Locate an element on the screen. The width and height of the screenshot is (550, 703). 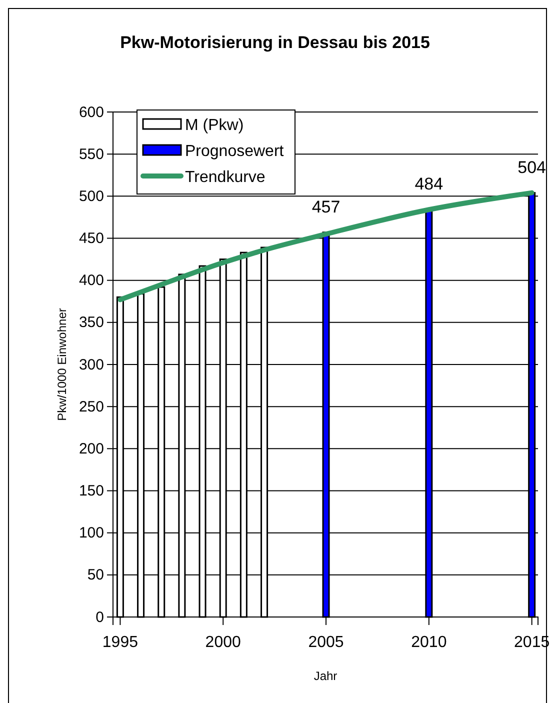
x-tick-label: 2005 is located at coordinates (326, 643).